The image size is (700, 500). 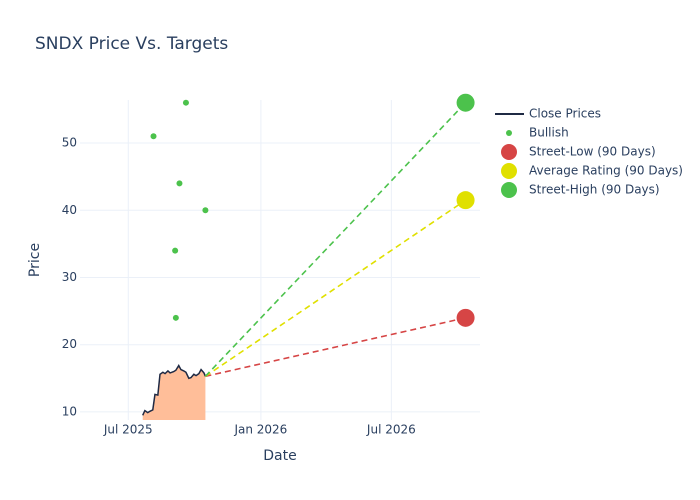 What do you see at coordinates (592, 152) in the screenshot?
I see `legend-label: Street-Low (90 Days)` at bounding box center [592, 152].